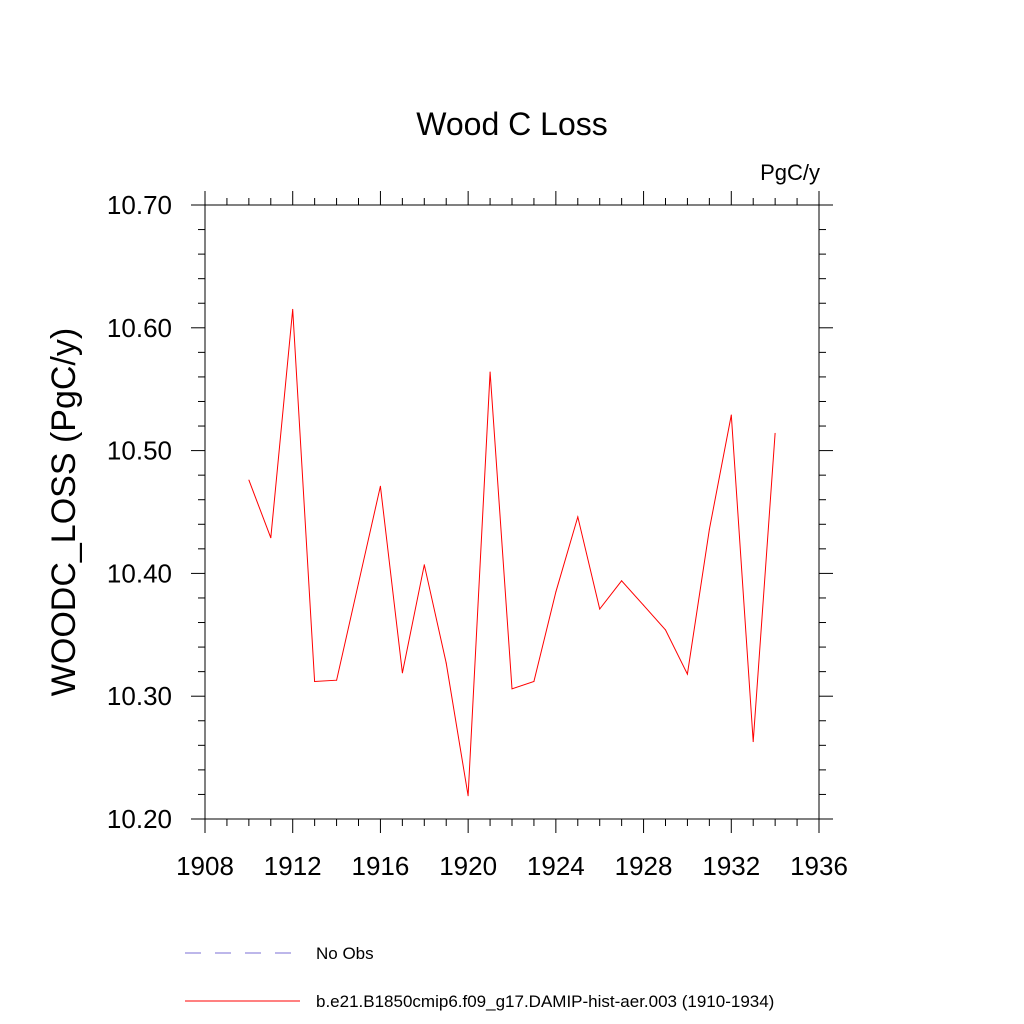 This screenshot has width=1024, height=1024. I want to click on x-tick-label: 1920, so click(468, 866).